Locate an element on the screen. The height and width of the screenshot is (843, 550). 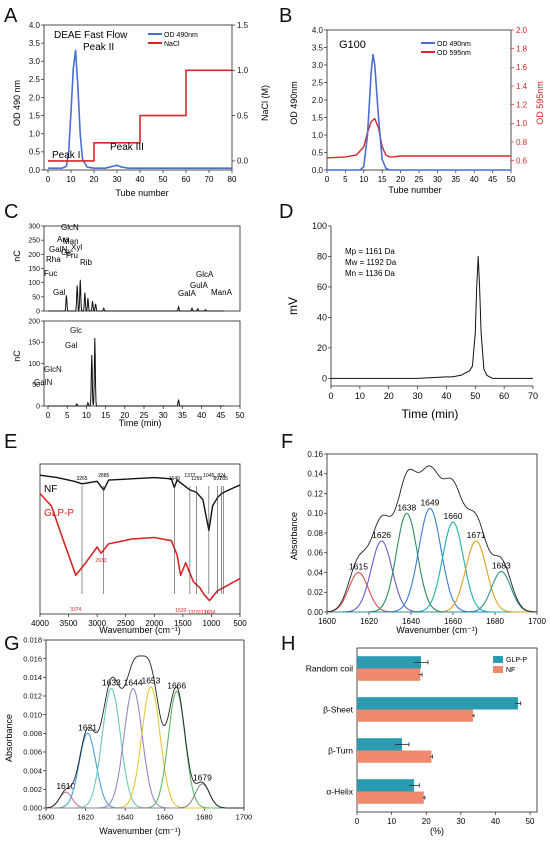
chart-d-ytick-label: 0 is located at coordinates (324, 379).